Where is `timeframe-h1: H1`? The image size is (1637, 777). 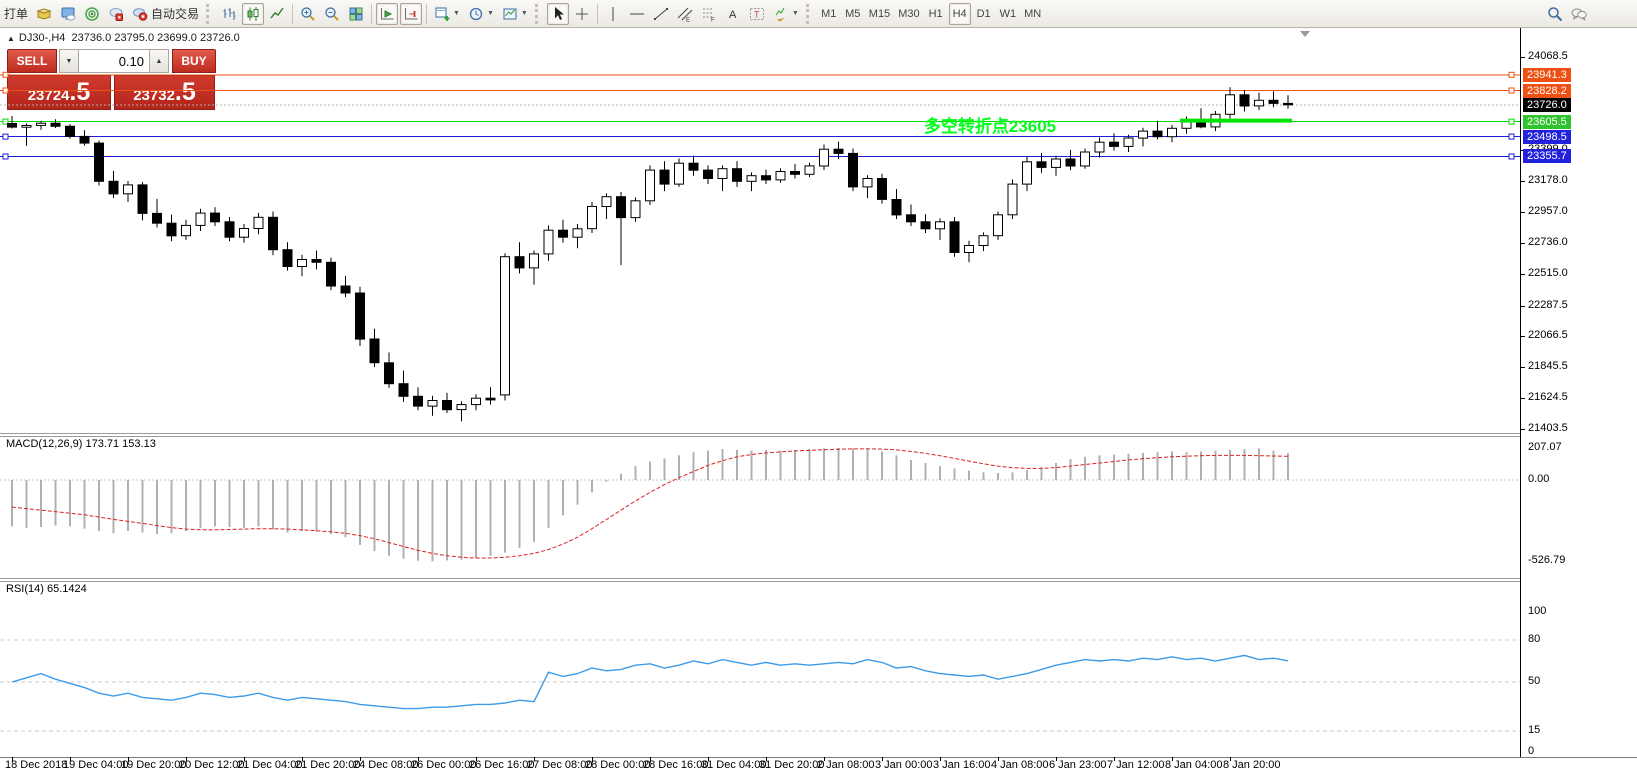 timeframe-h1: H1 is located at coordinates (936, 14).